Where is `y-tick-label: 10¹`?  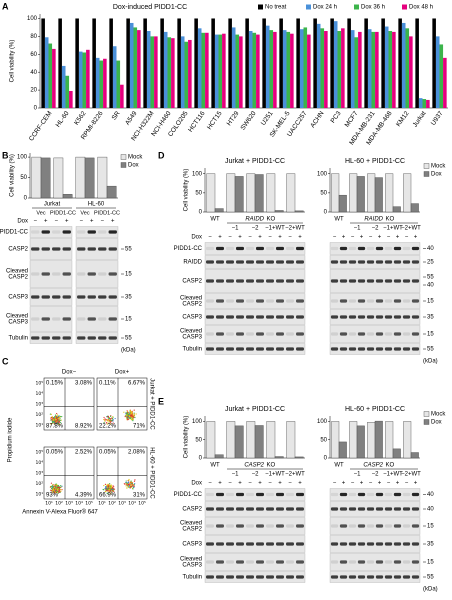
y-tick-label: 10¹ is located at coordinates (39, 494).